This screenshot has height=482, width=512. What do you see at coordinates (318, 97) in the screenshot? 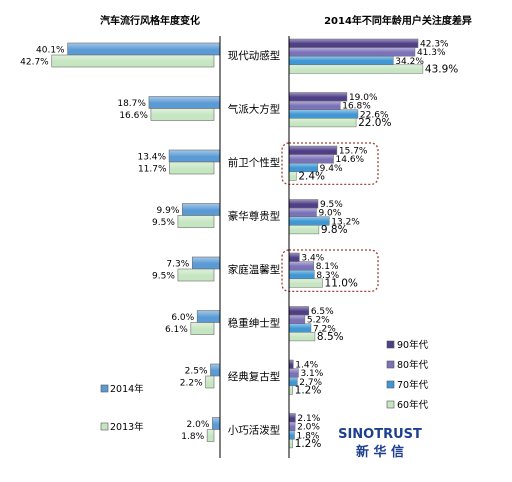
I see `right-bar-90年代-气派大方型` at bounding box center [318, 97].